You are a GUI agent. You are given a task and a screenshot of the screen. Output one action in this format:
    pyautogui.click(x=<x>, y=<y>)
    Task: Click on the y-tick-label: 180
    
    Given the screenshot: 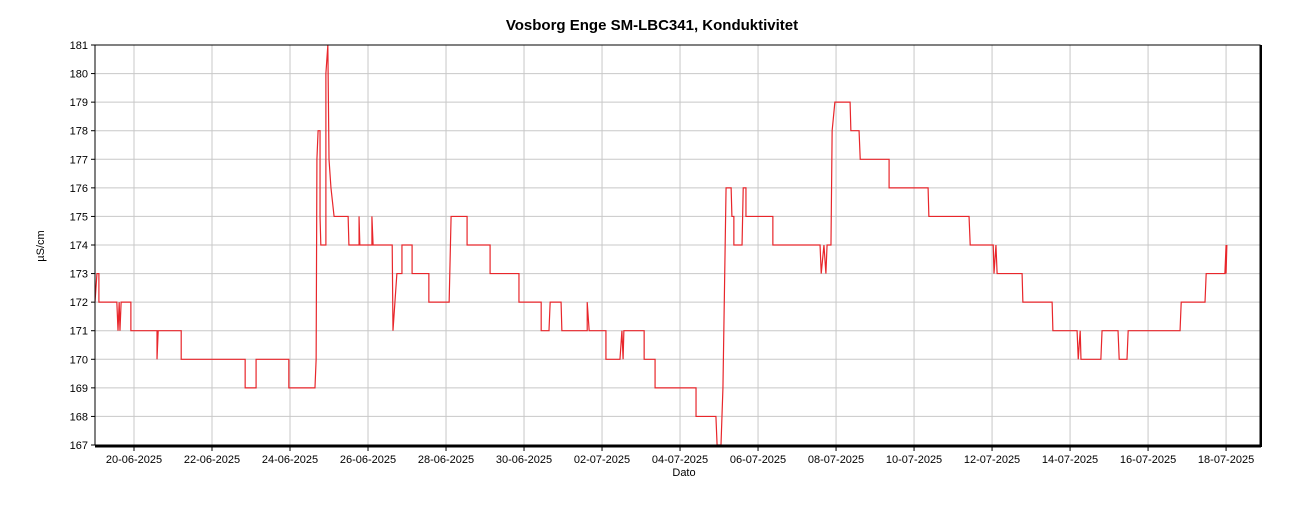 What is the action you would take?
    pyautogui.click(x=79, y=75)
    